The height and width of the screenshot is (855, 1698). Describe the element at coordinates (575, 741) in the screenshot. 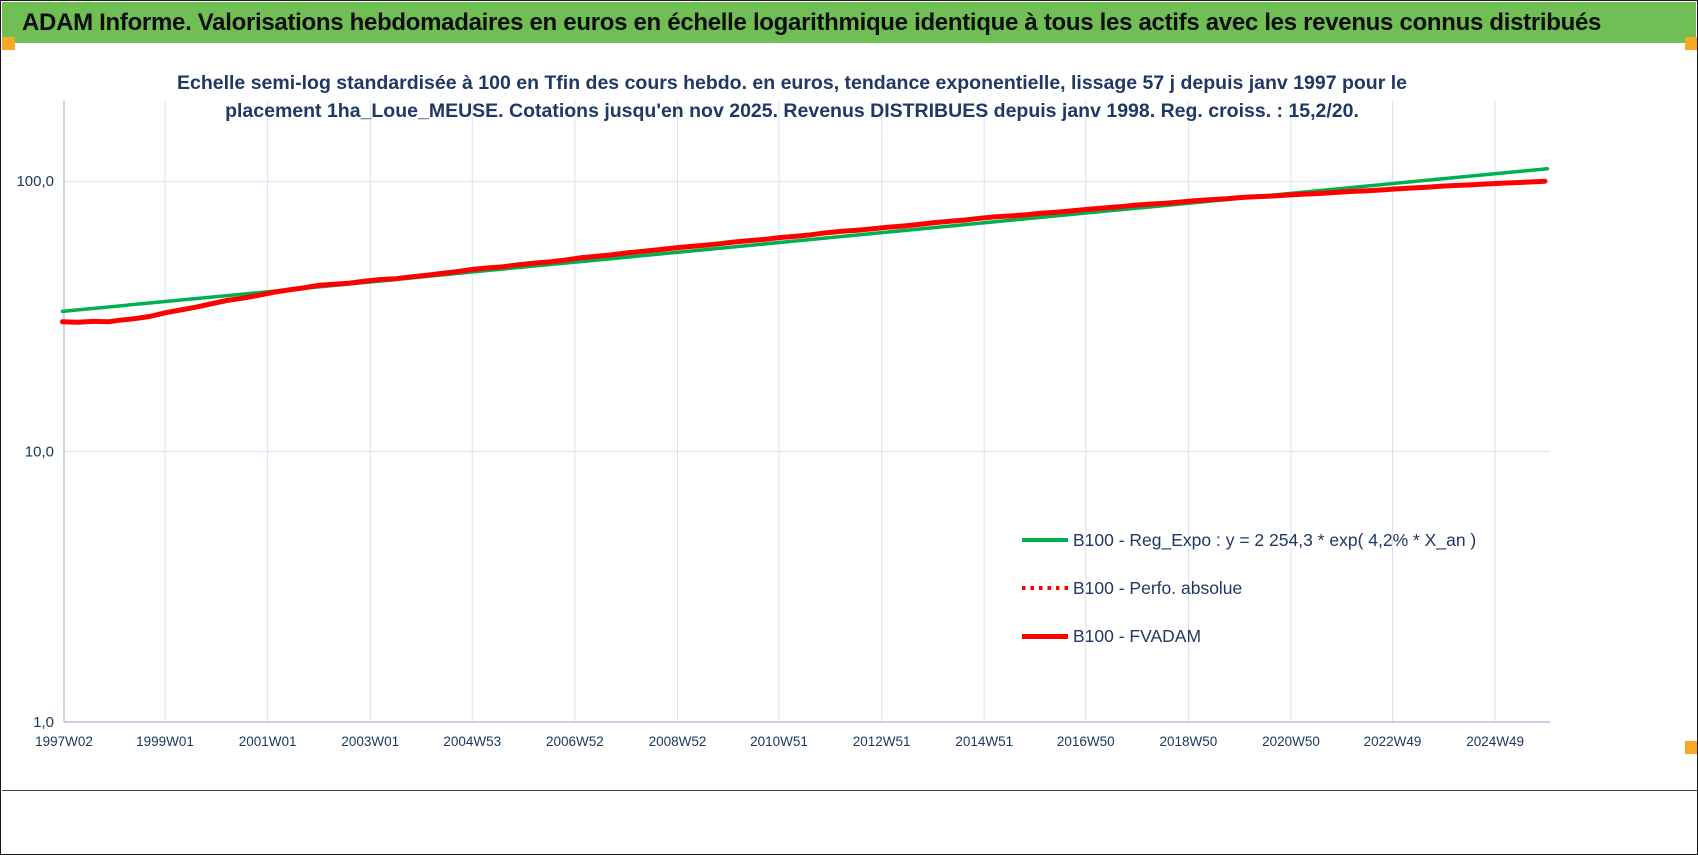

I see `x-tick-label: 2006W52` at that location.